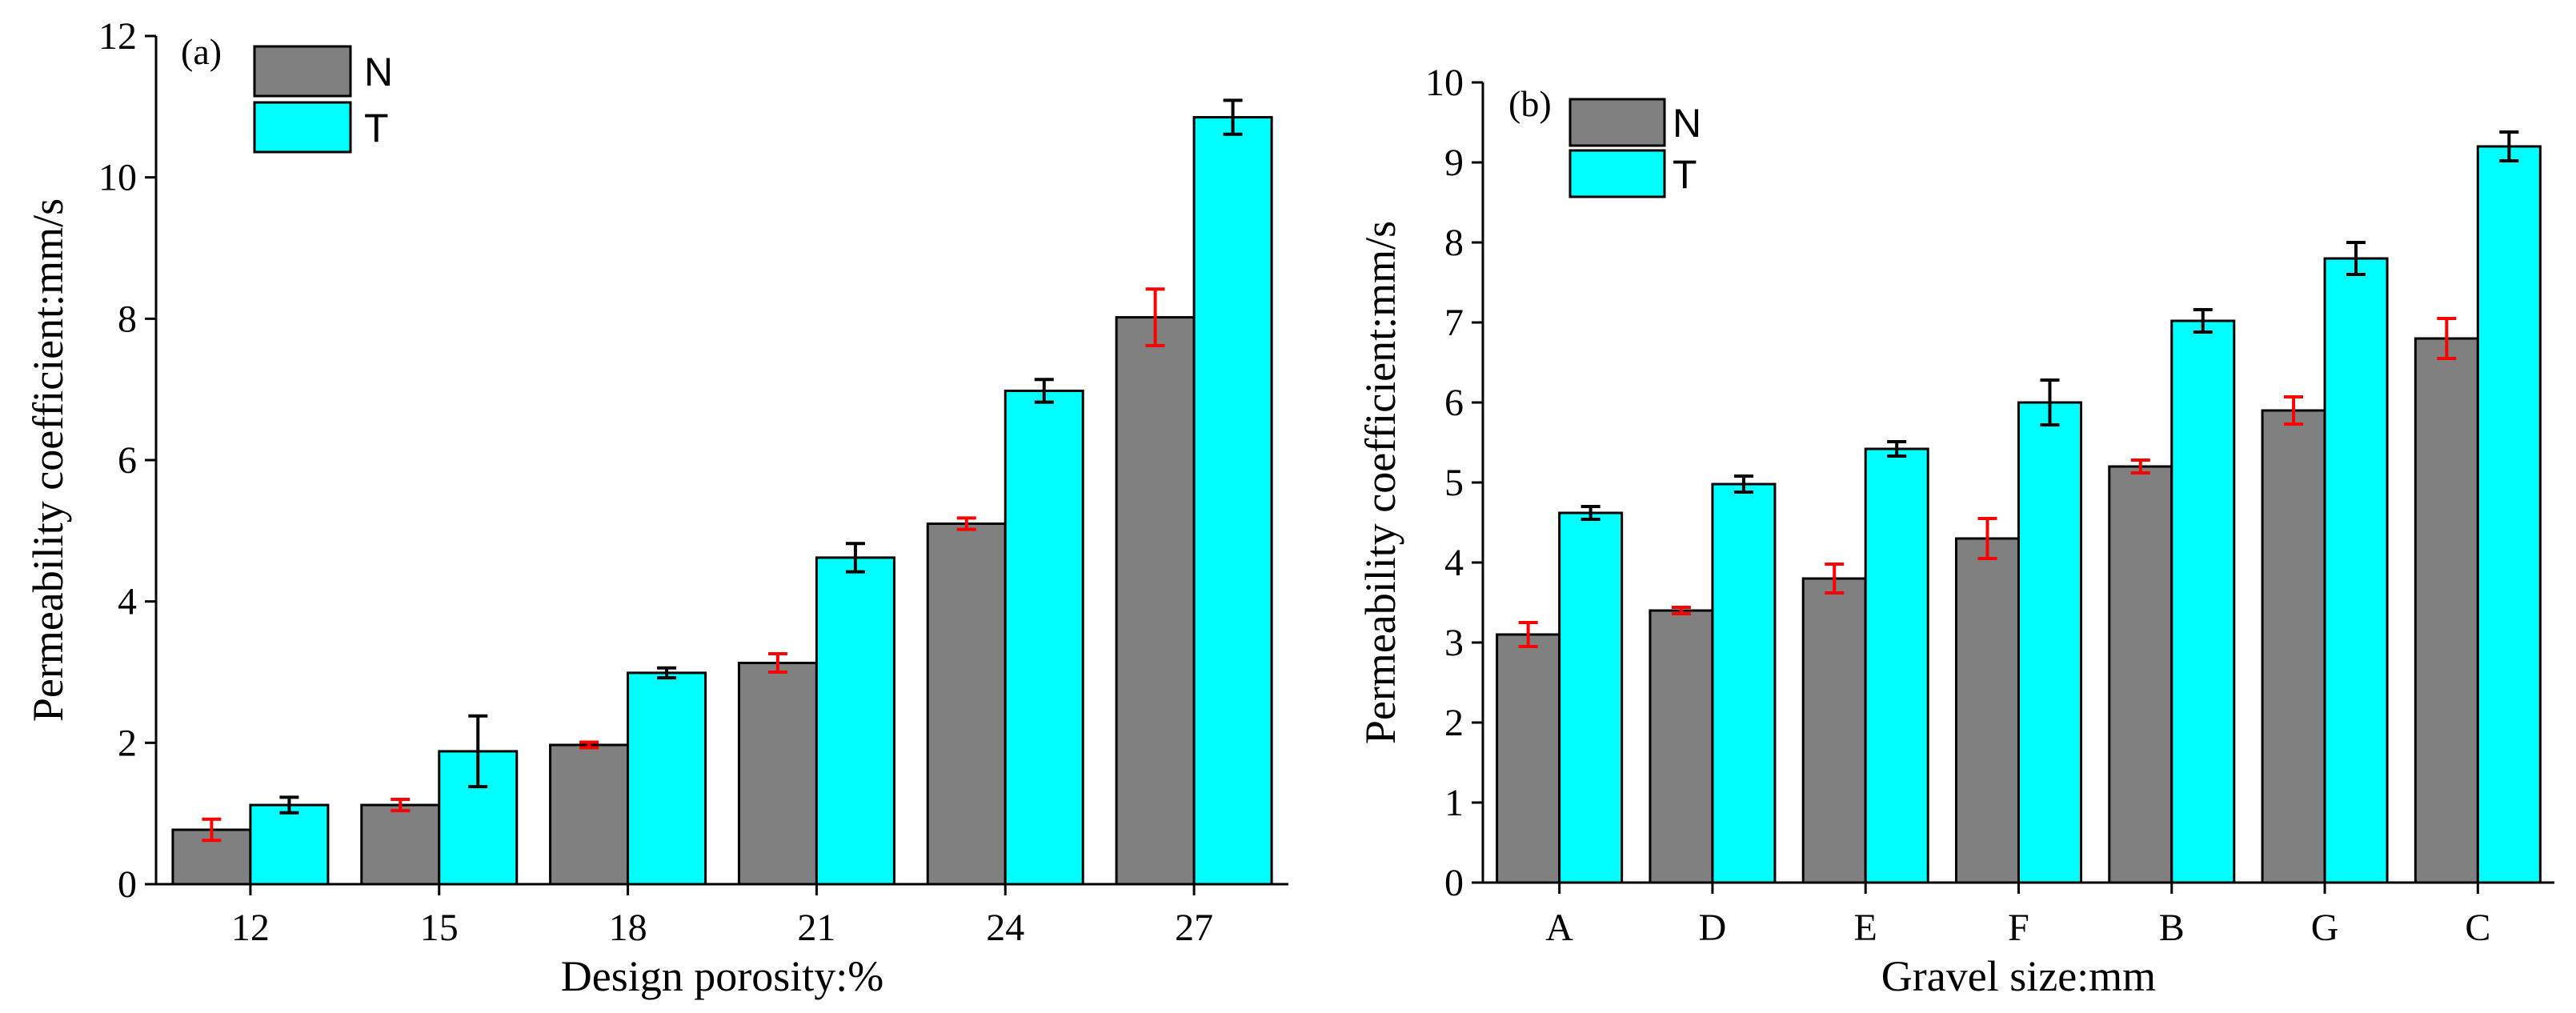 This screenshot has height=1013, width=2576. Describe the element at coordinates (1743, 484) in the screenshot. I see `error-bar-T-D` at that location.